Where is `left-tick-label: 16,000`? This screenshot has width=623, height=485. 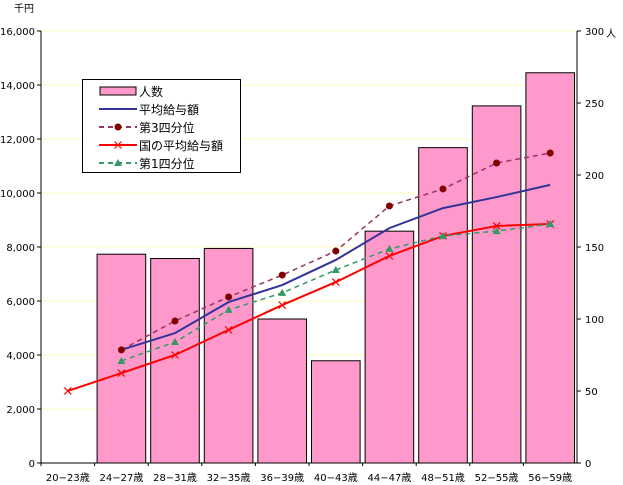
left-tick-label: 16,000 is located at coordinates (17, 32).